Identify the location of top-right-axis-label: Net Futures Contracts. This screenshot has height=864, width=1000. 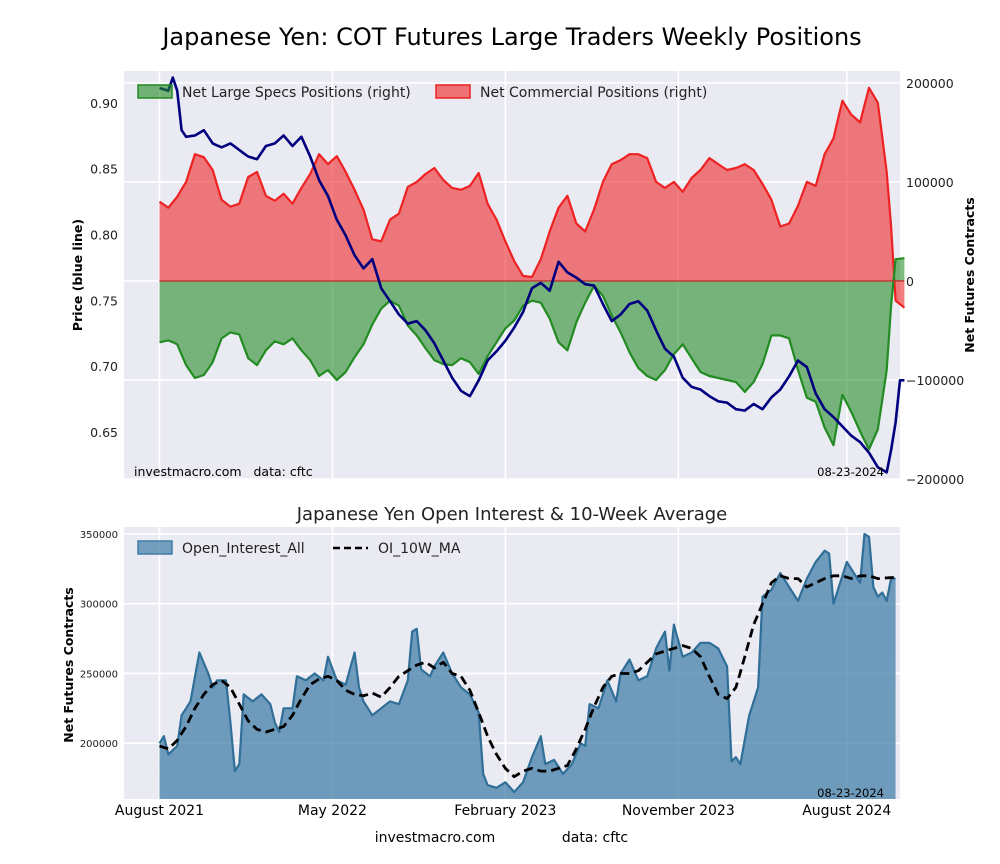
(969, 274).